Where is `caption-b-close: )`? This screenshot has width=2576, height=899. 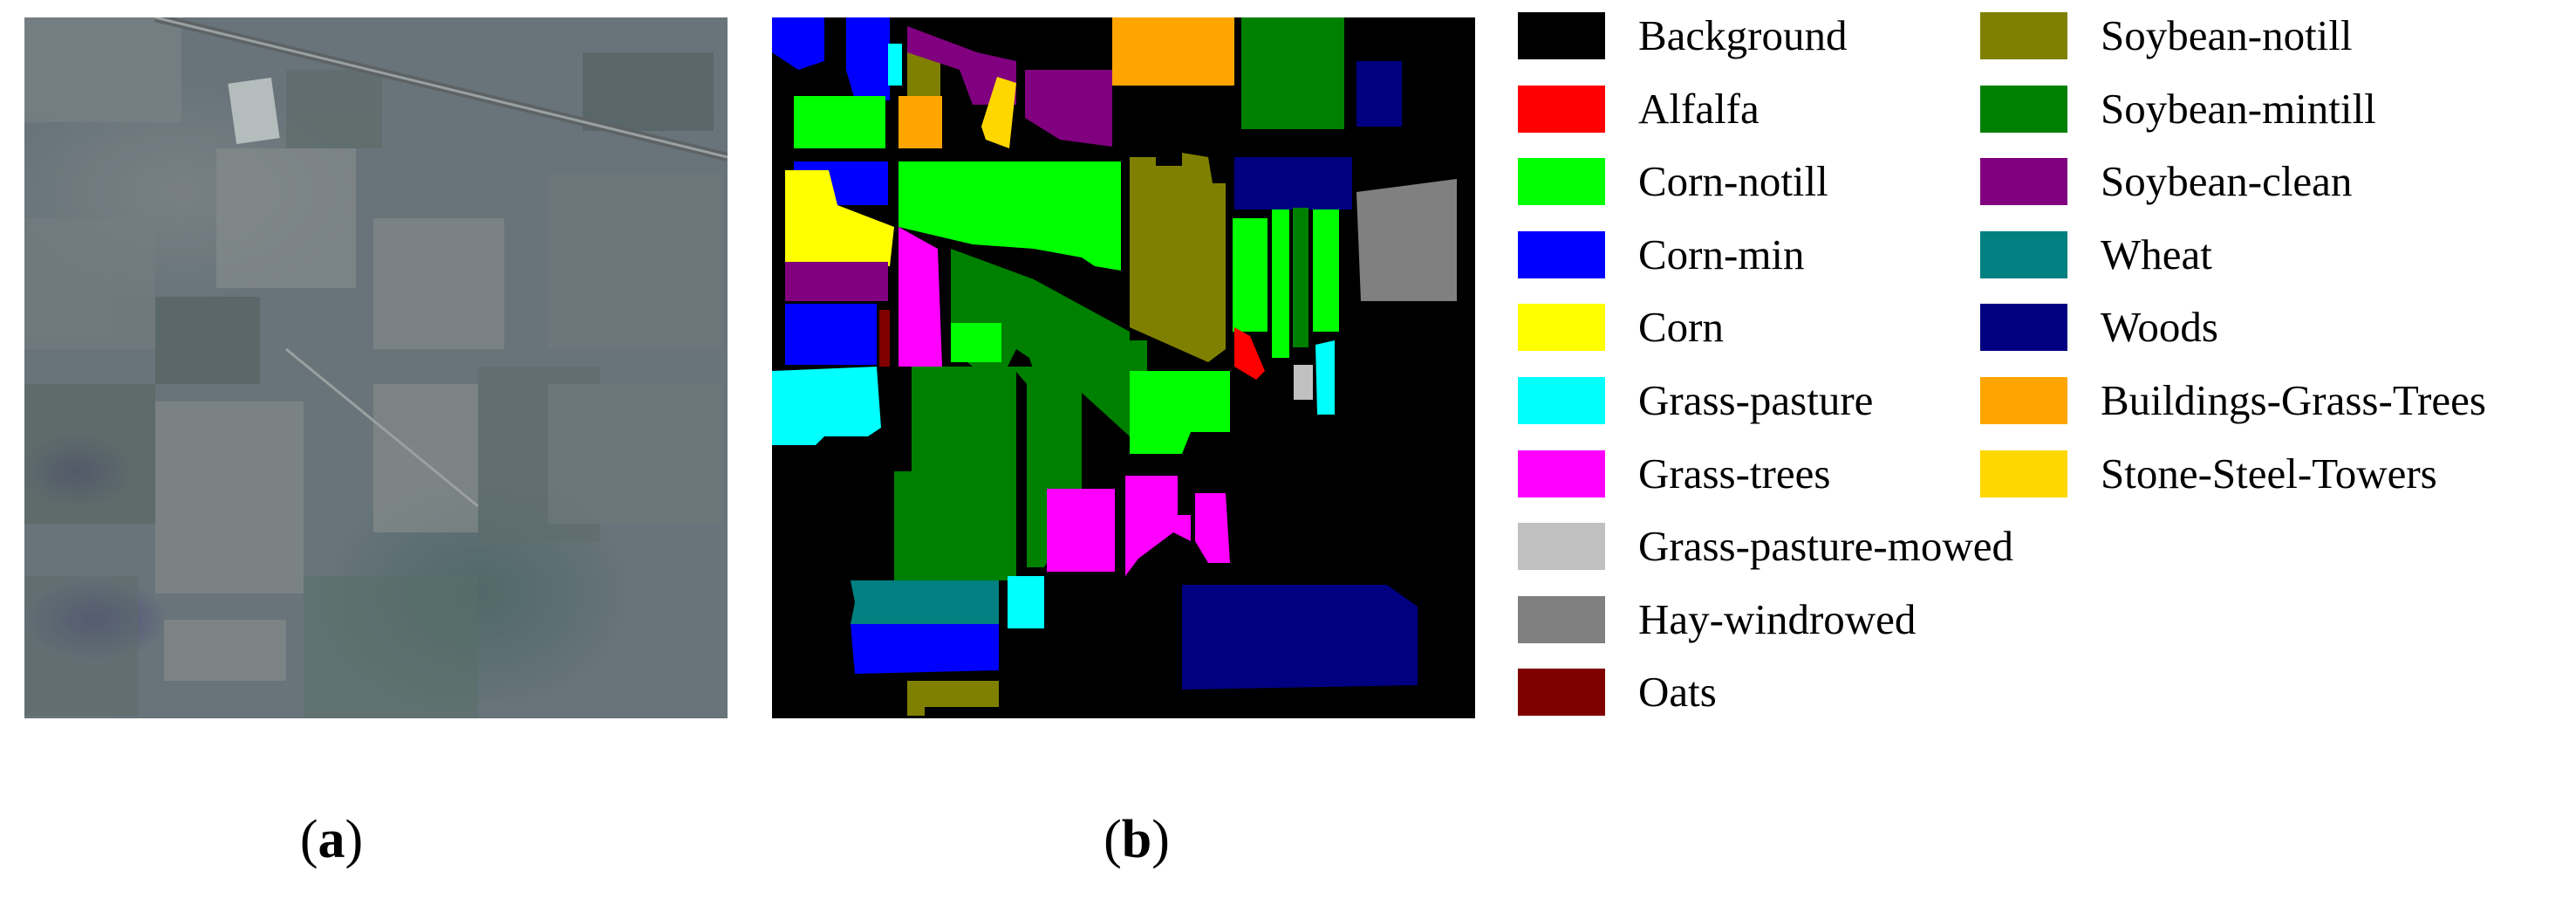
caption-b-close: ) is located at coordinates (1160, 839).